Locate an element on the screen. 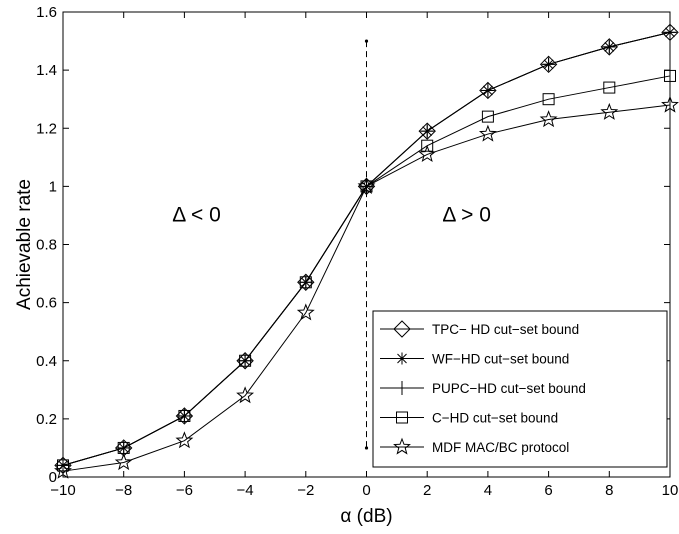 The image size is (679, 534). x-tick-label: 6 is located at coordinates (548, 490).